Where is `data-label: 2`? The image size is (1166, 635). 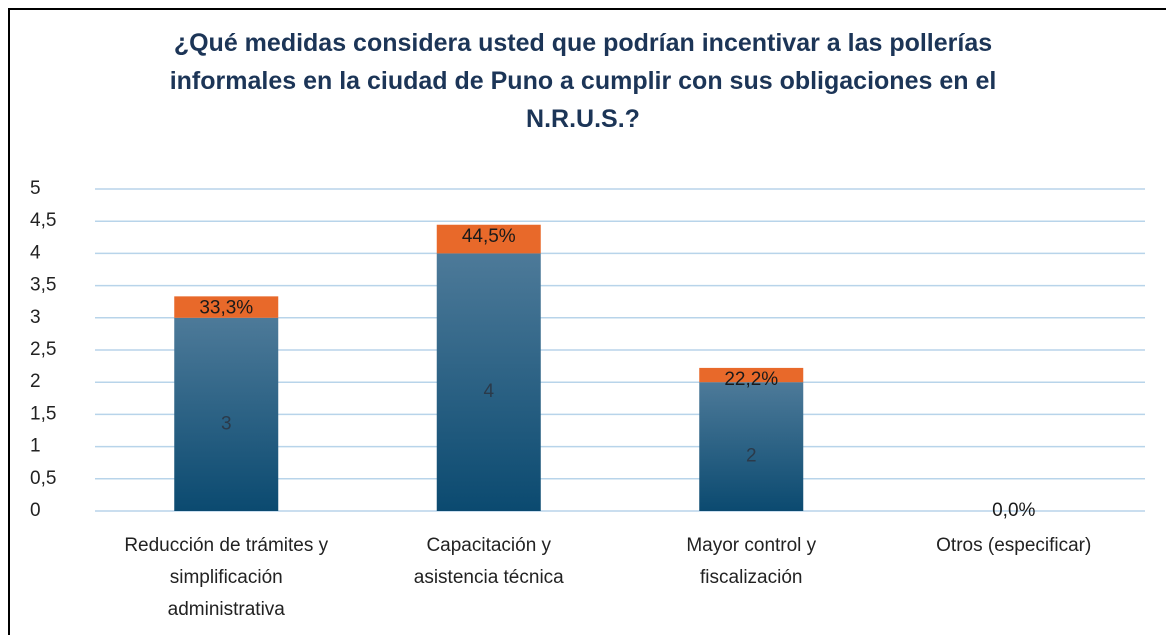
data-label: 2 is located at coordinates (751, 456).